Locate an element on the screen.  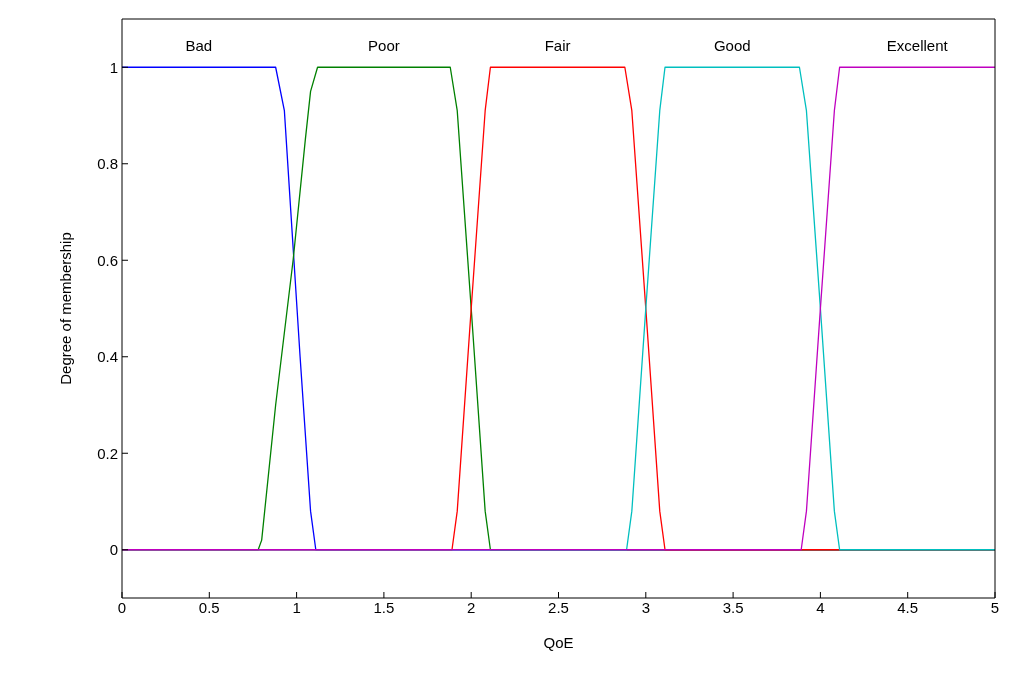
y-tick-label: 0.4 is located at coordinates (107, 357).